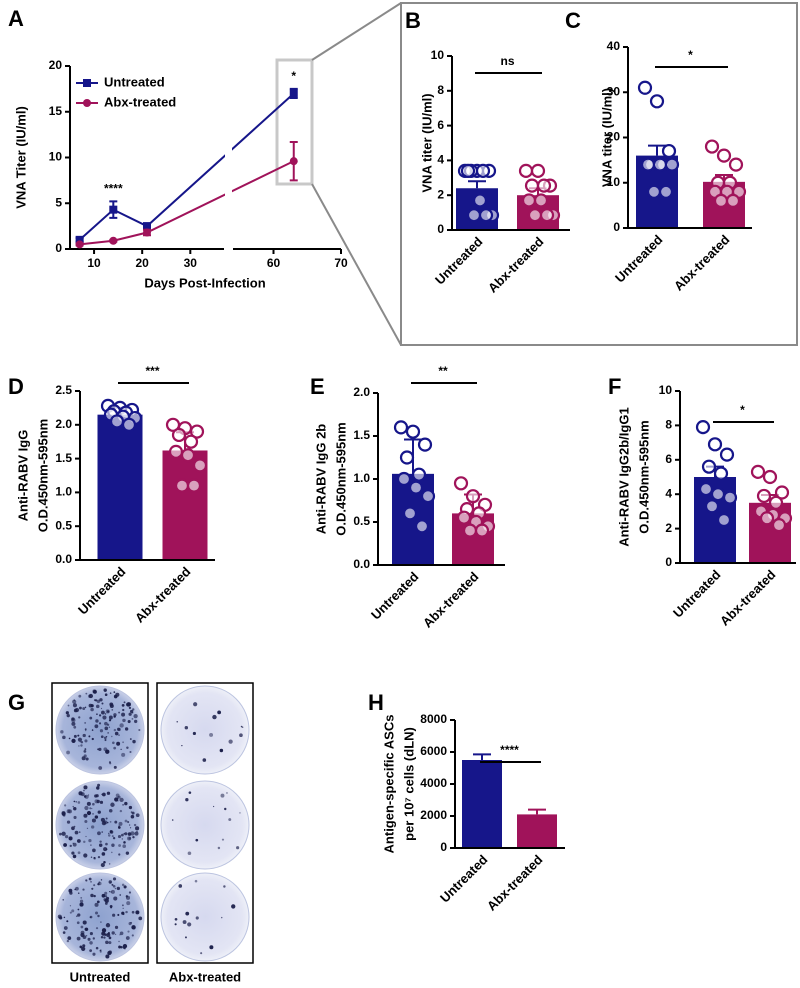 The width and height of the screenshot is (800, 988). What do you see at coordinates (293, 93) in the screenshot?
I see `marker` at bounding box center [293, 93].